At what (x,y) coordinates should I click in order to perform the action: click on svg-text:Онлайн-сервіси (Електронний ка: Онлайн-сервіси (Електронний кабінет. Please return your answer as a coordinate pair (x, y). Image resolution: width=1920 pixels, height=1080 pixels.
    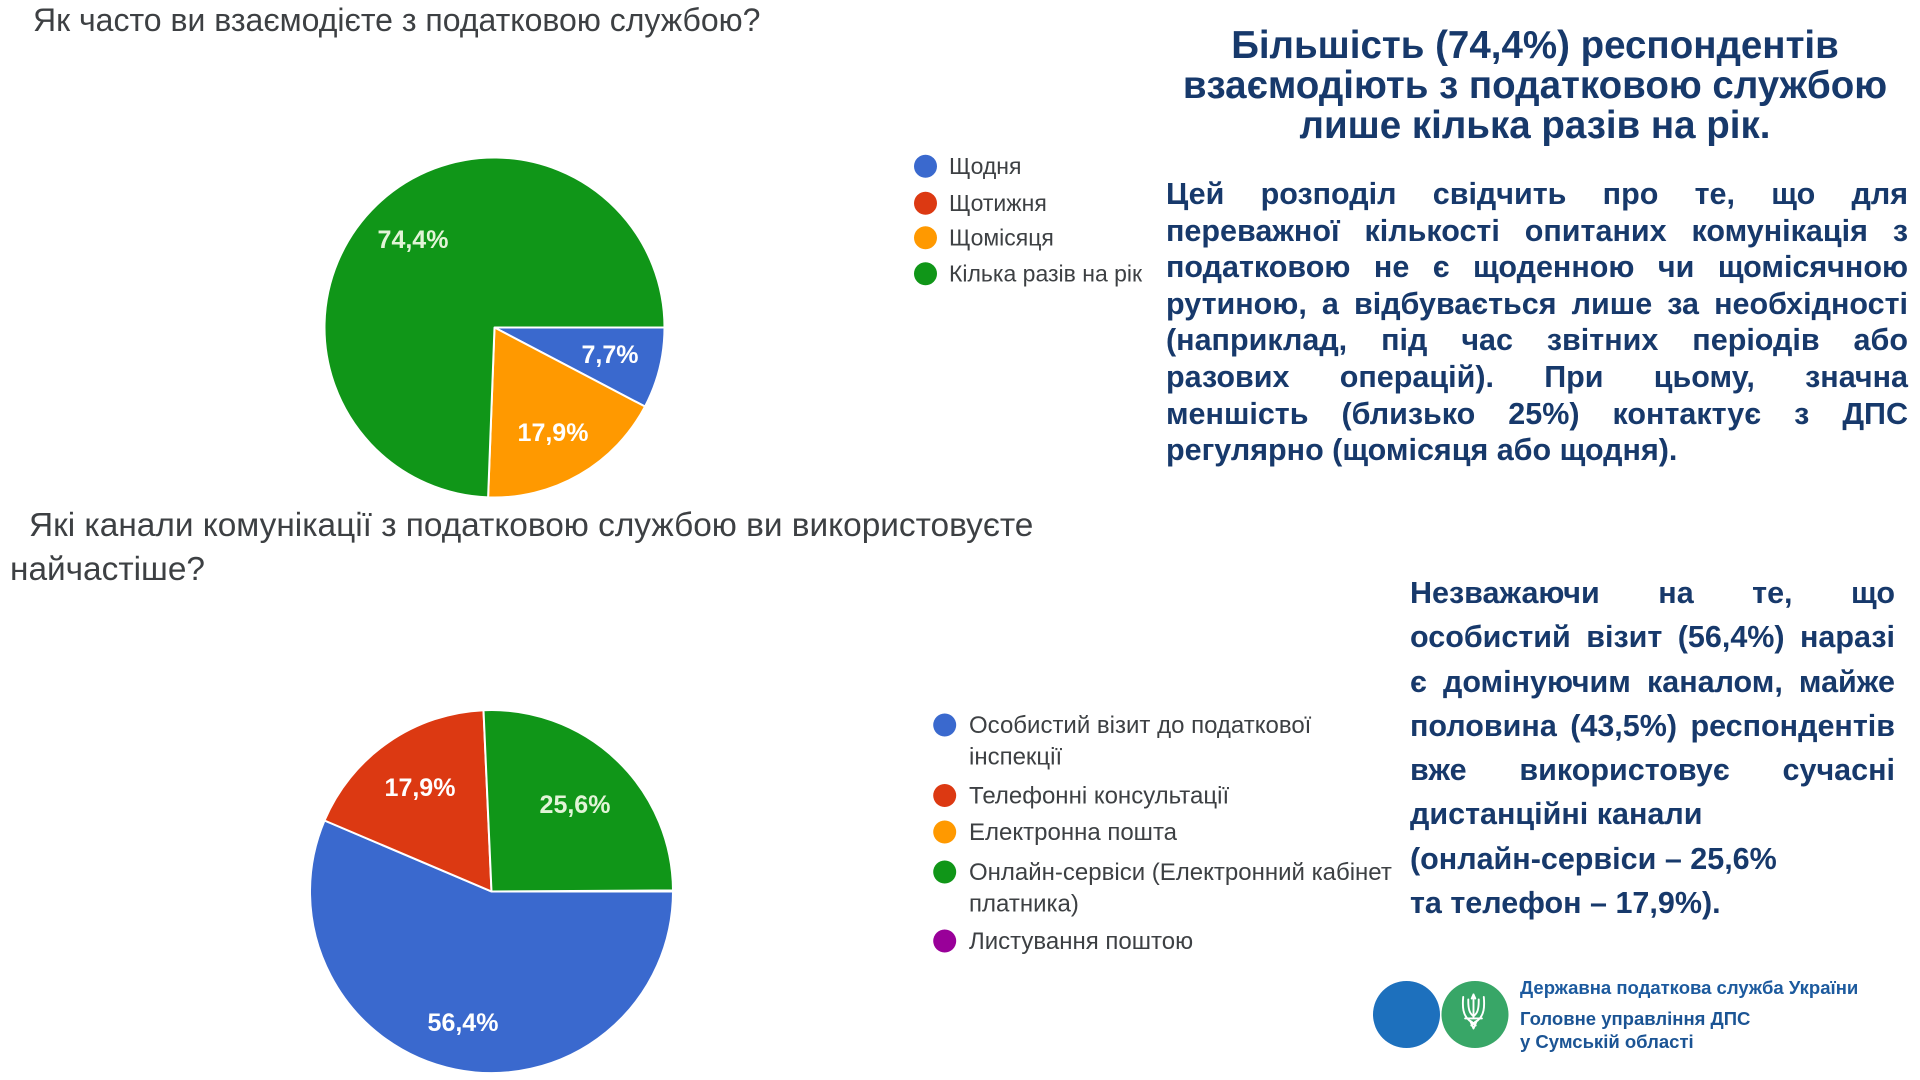
    Looking at the image, I should click on (1180, 872).